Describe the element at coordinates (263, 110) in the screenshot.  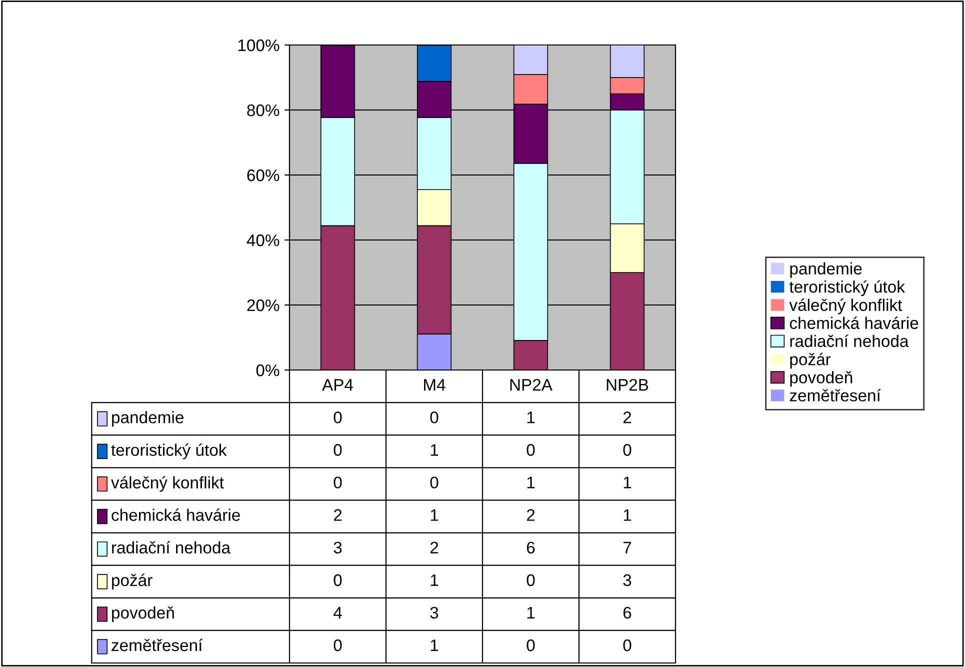
I see `y-tick-label: 80%` at that location.